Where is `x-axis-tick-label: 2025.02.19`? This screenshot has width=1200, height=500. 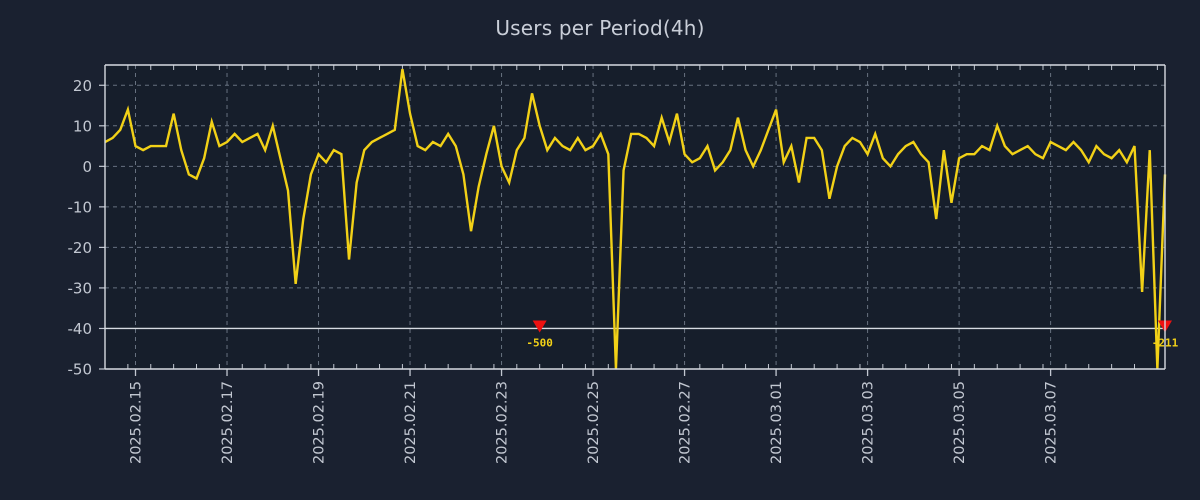
x-axis-tick-label: 2025.02.19 is located at coordinates (320, 422).